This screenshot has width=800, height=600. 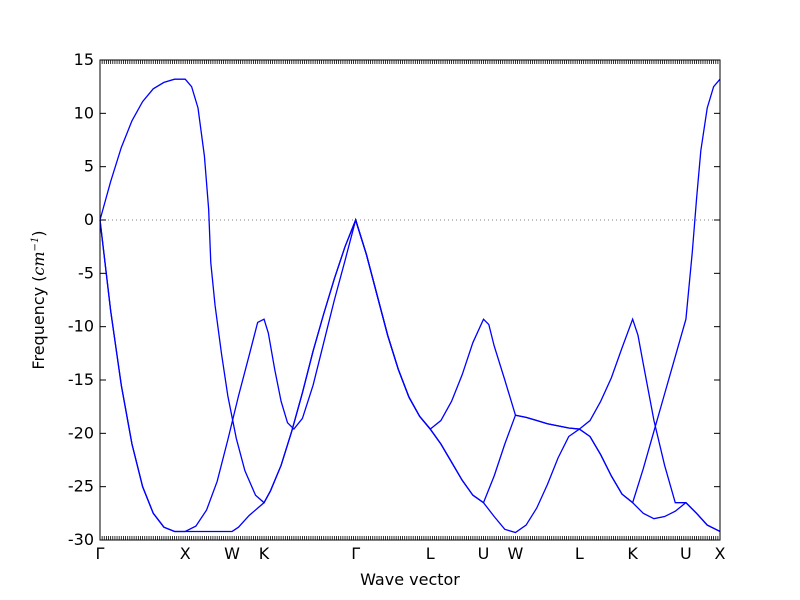 I want to click on y-tick-label: -20, so click(x=81, y=432).